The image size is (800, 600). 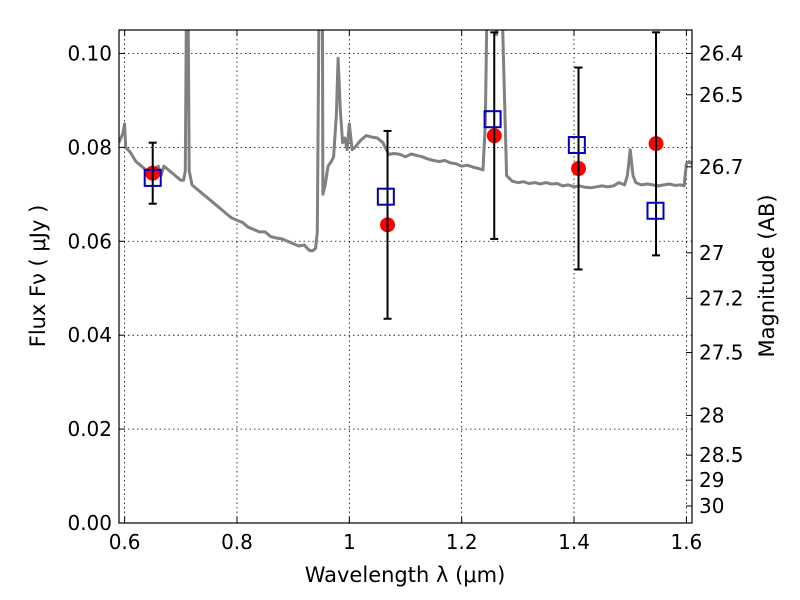 I want to click on x-tick-label: 1.2, so click(x=462, y=542).